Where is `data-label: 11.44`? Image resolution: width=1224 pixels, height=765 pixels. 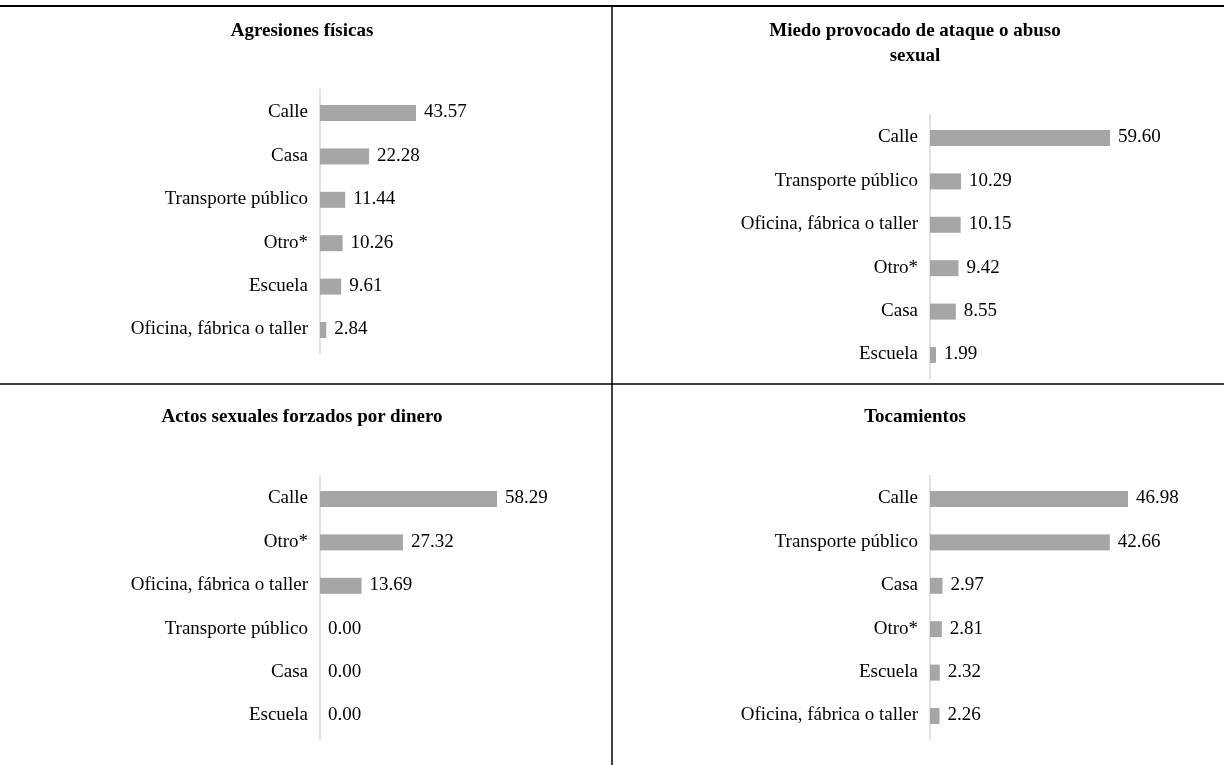
data-label: 11.44 is located at coordinates (374, 198).